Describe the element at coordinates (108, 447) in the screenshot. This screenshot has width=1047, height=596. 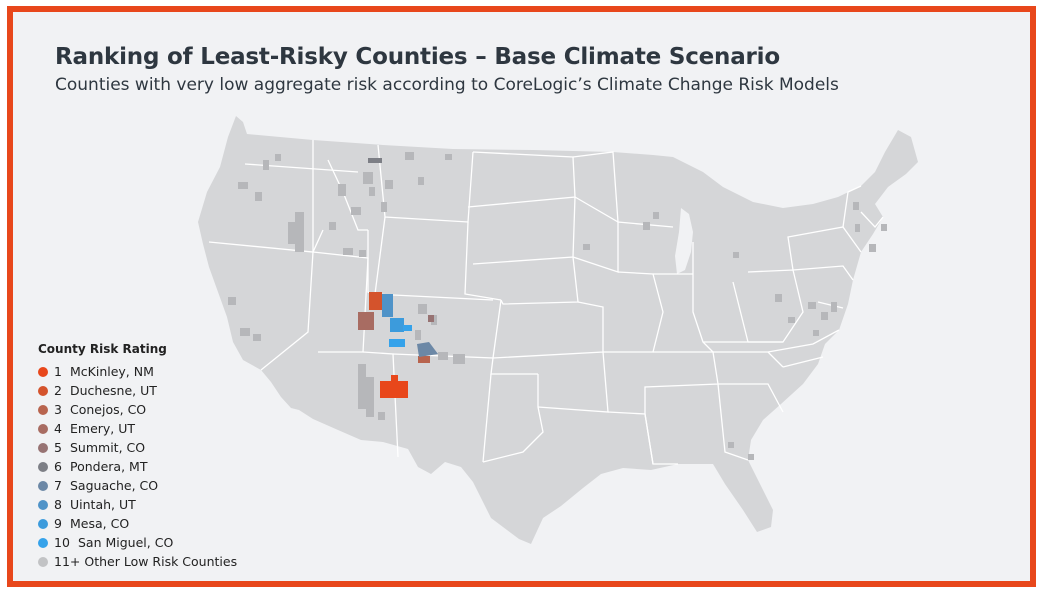
I see `legend-label: Summit, CO` at that location.